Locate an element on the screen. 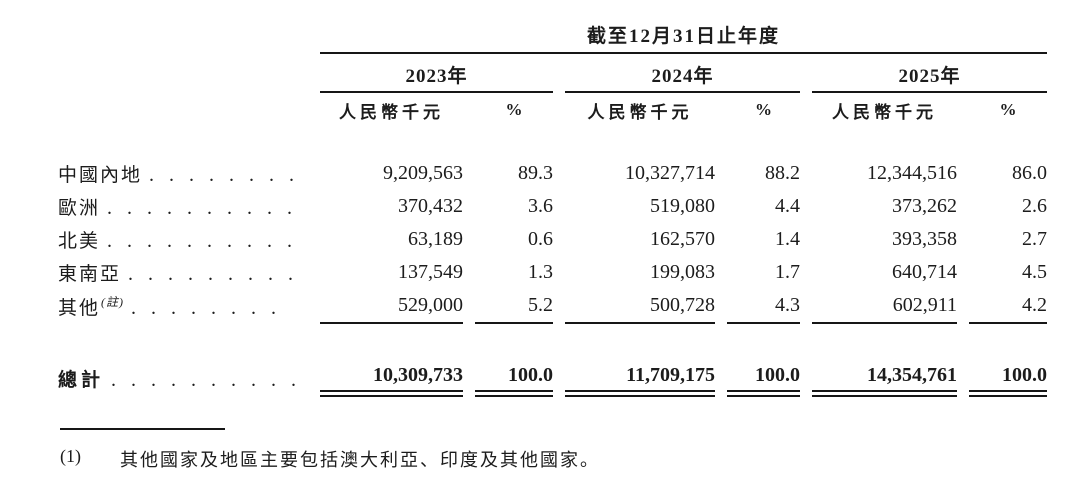 This screenshot has height=480, width=1080. row-label-cell: 東南亞 . . . . . . . . . is located at coordinates (183, 272).